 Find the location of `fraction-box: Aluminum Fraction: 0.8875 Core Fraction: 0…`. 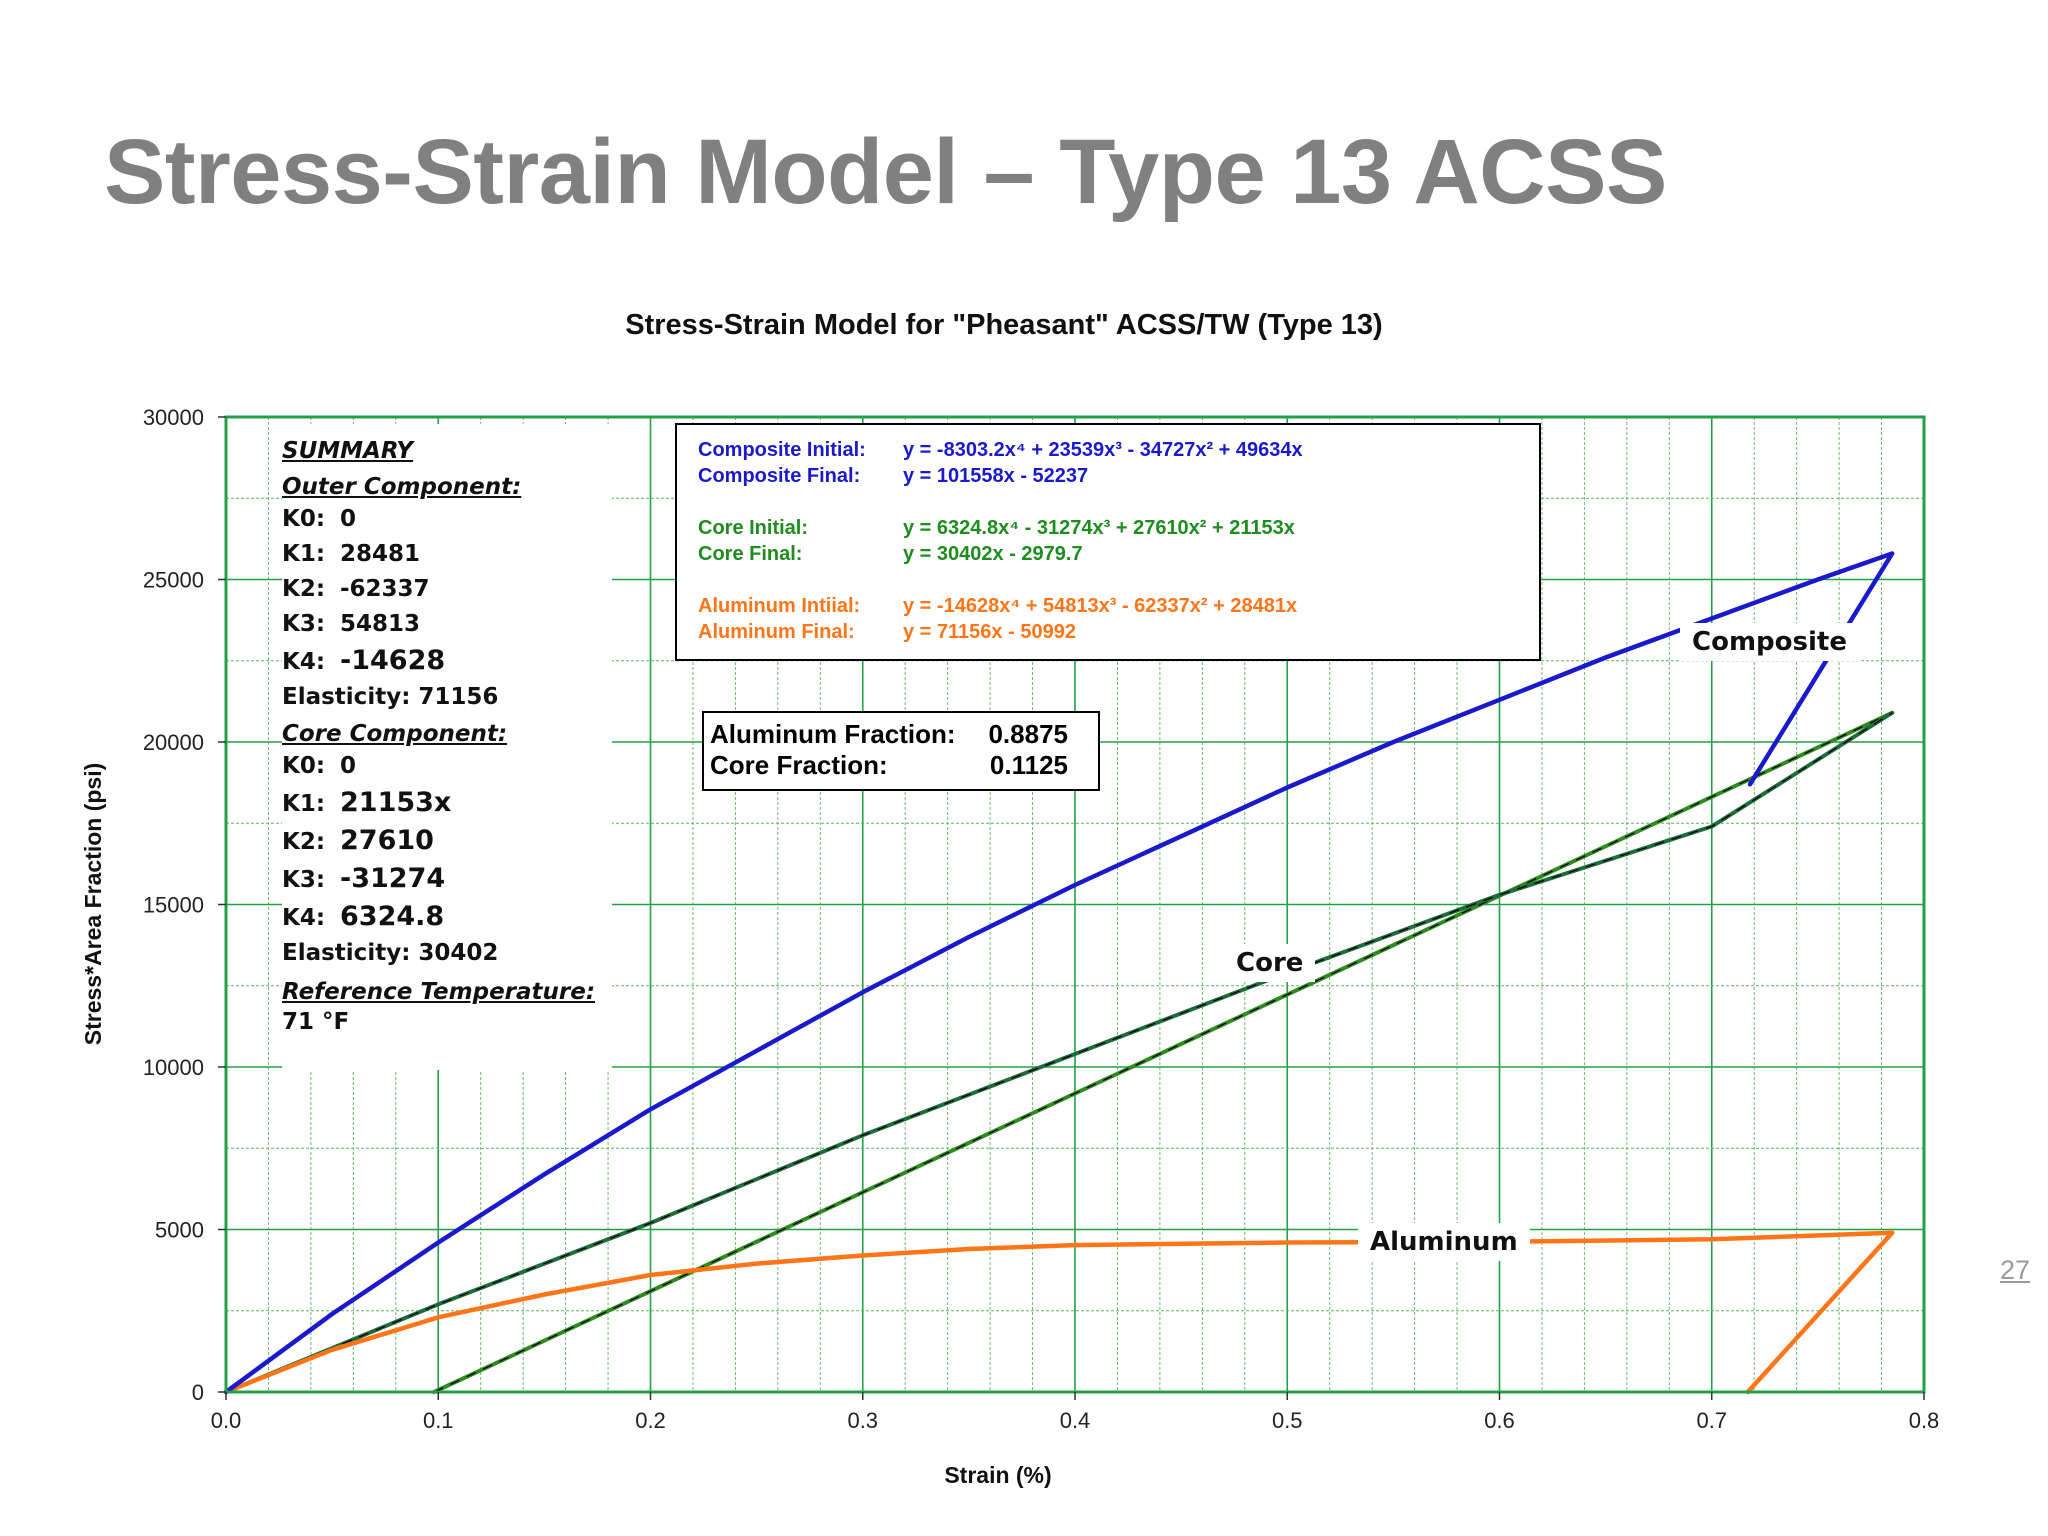

fraction-box: Aluminum Fraction: 0.8875 Core Fraction: 0… is located at coordinates (901, 751).